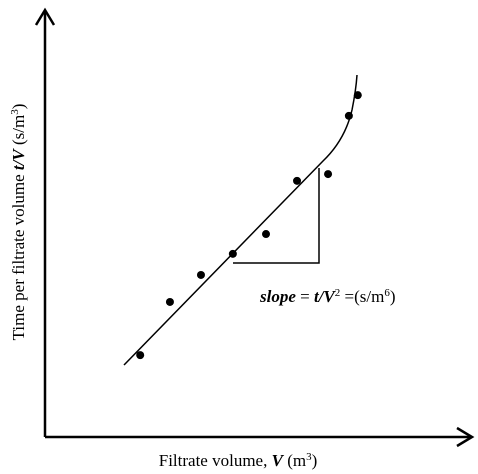  Describe the element at coordinates (325, 296) in the screenshot. I see `annotation-part: t/V` at that location.